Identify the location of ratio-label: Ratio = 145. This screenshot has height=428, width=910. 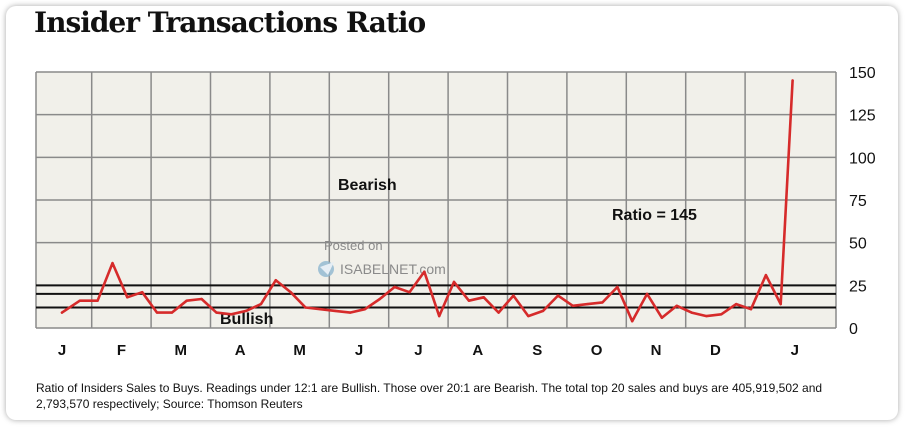
(654, 215).